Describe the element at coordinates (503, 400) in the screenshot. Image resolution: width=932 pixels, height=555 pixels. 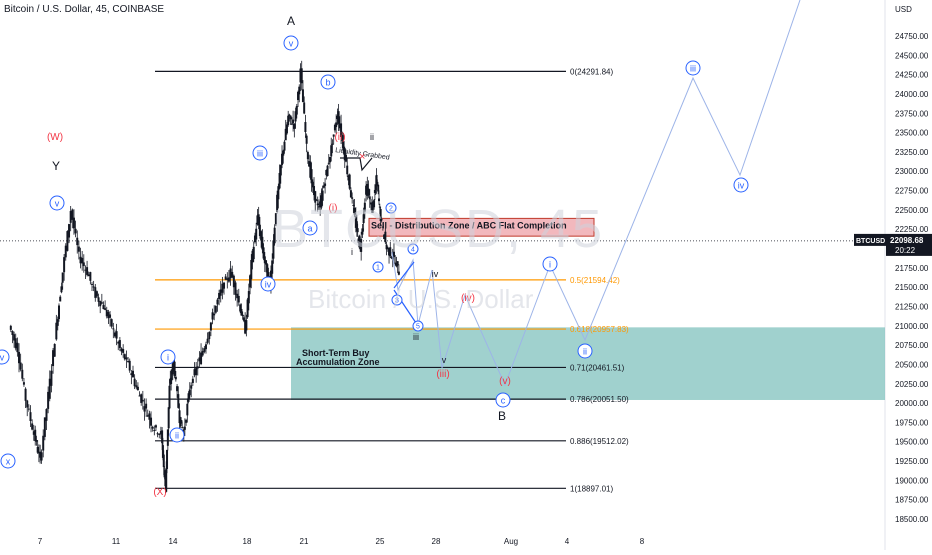
I see `wave-label-c-circle` at that location.